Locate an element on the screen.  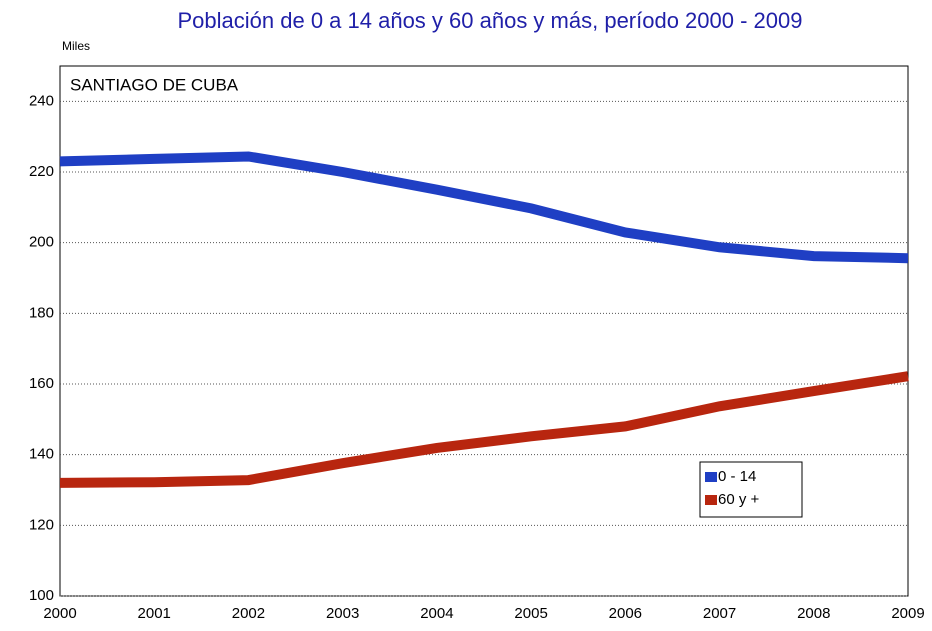
legend-label: 0 - 14 is located at coordinates (737, 476).